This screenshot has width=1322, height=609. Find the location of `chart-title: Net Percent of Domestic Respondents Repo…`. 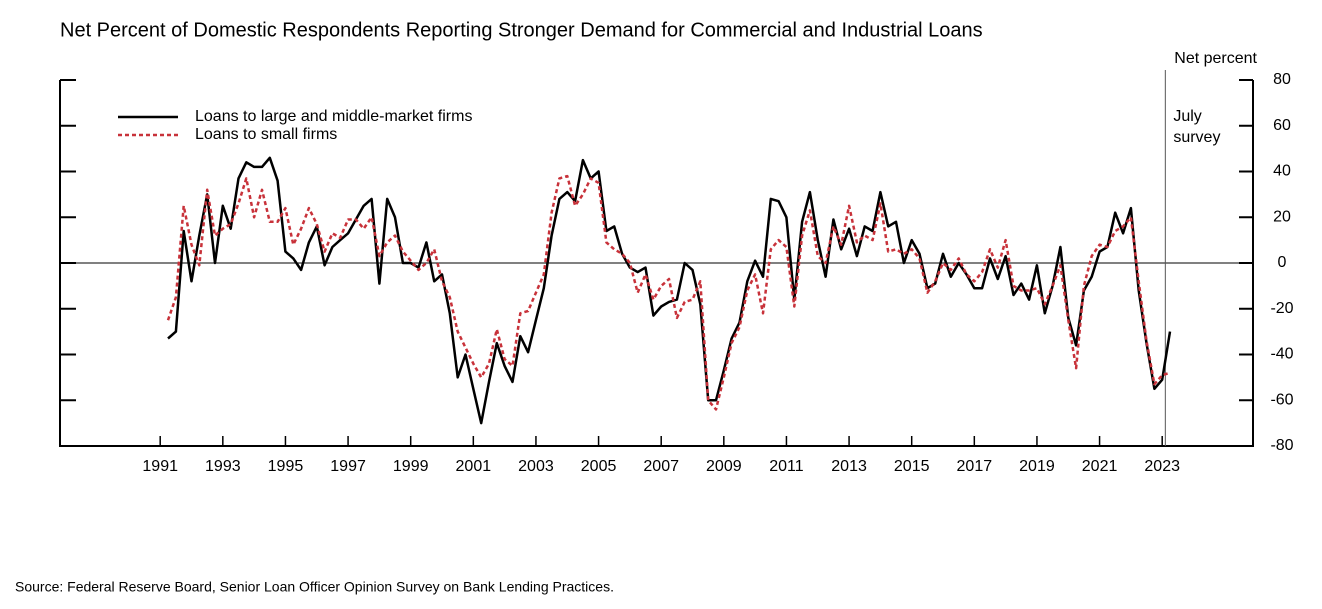

chart-title: Net Percent of Domestic Respondents Repo… is located at coordinates (521, 30).